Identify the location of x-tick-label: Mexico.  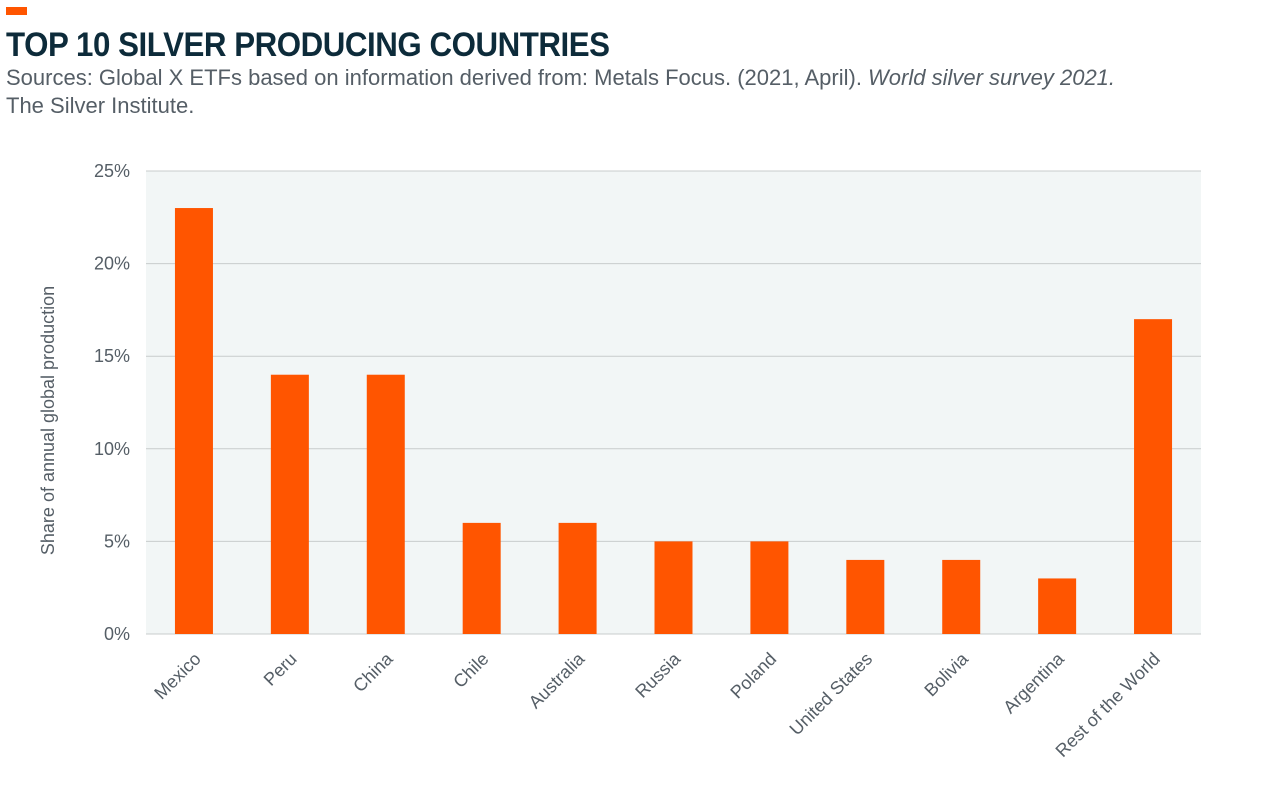
(177, 676).